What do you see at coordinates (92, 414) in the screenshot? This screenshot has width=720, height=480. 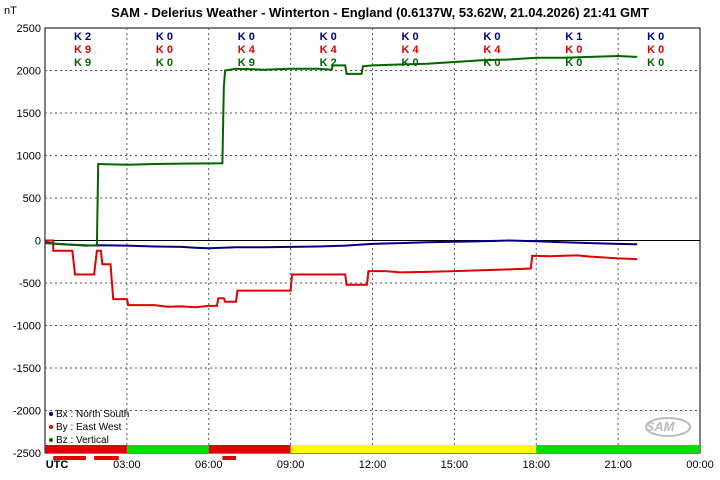 I see `legend-label: Bx : North South` at bounding box center [92, 414].